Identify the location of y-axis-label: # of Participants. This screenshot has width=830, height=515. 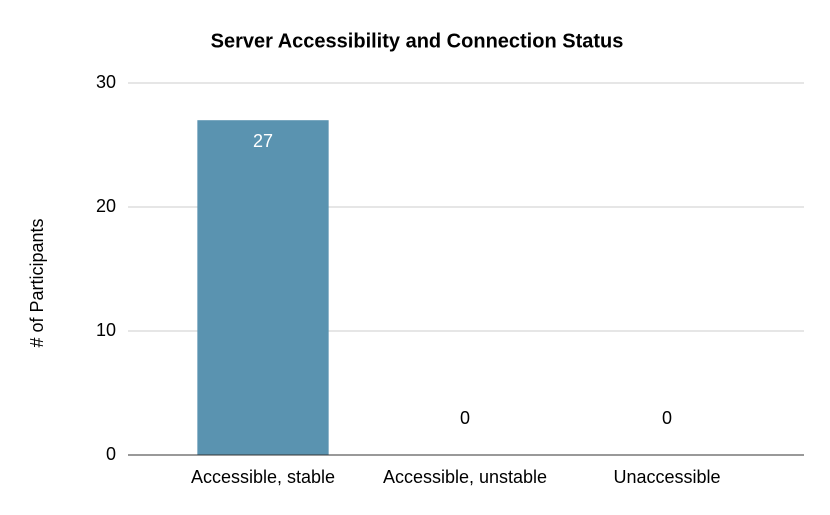
(37, 282).